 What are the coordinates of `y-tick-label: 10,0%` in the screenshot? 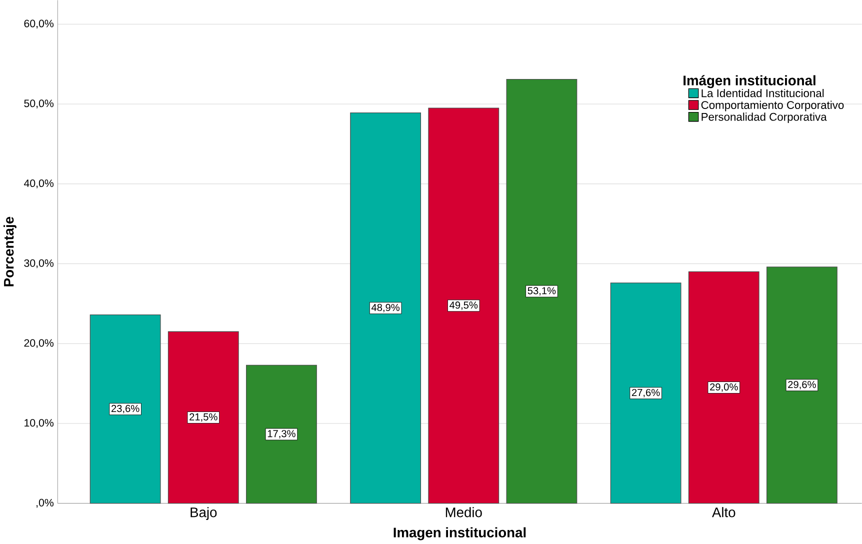 It's located at (39, 423).